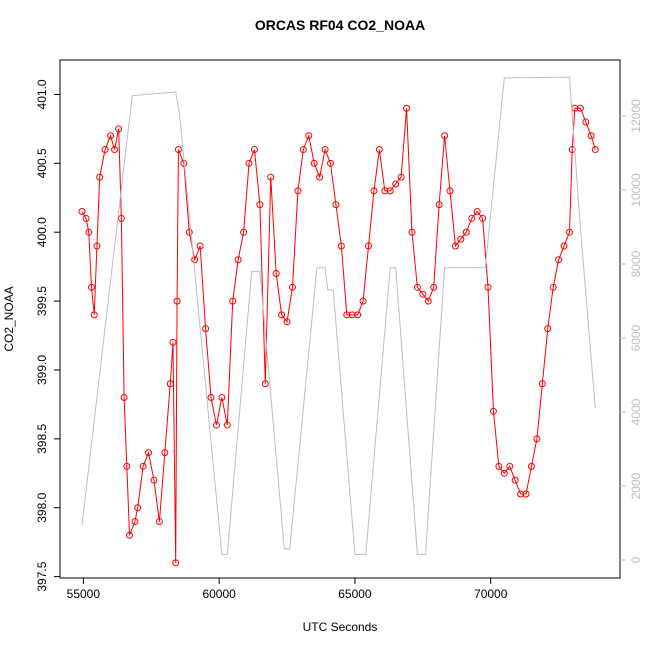  What do you see at coordinates (340, 25) in the screenshot?
I see `chart-title: ORCAS RF04 CO2_NOAA` at bounding box center [340, 25].